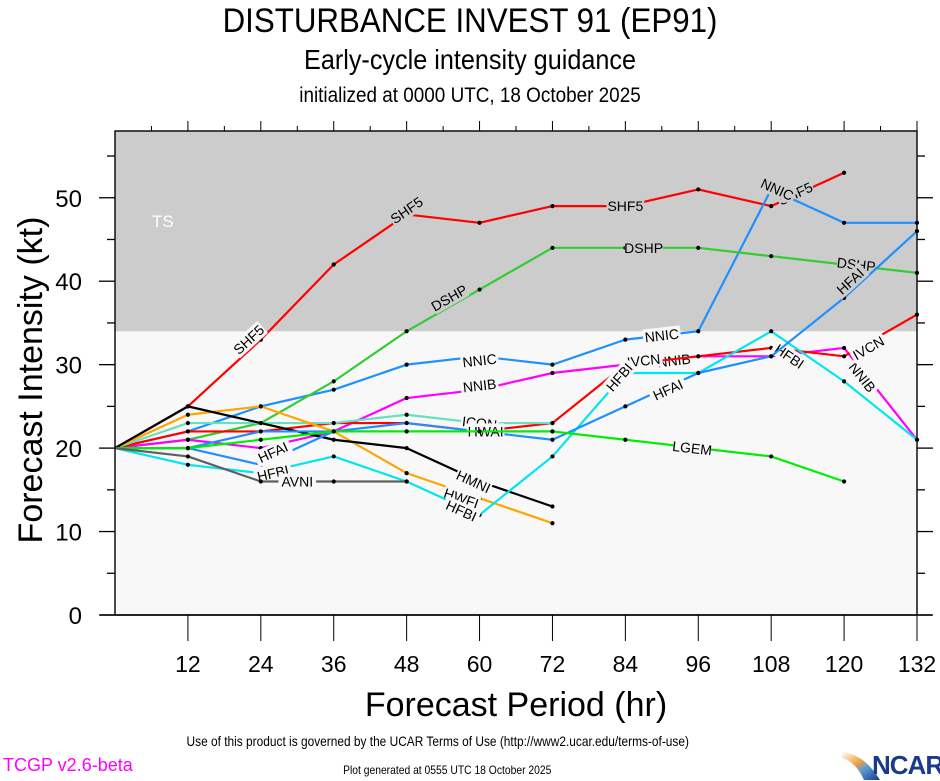 The width and height of the screenshot is (940, 781). What do you see at coordinates (771, 664) in the screenshot?
I see `x-tick-label: 108` at bounding box center [771, 664].